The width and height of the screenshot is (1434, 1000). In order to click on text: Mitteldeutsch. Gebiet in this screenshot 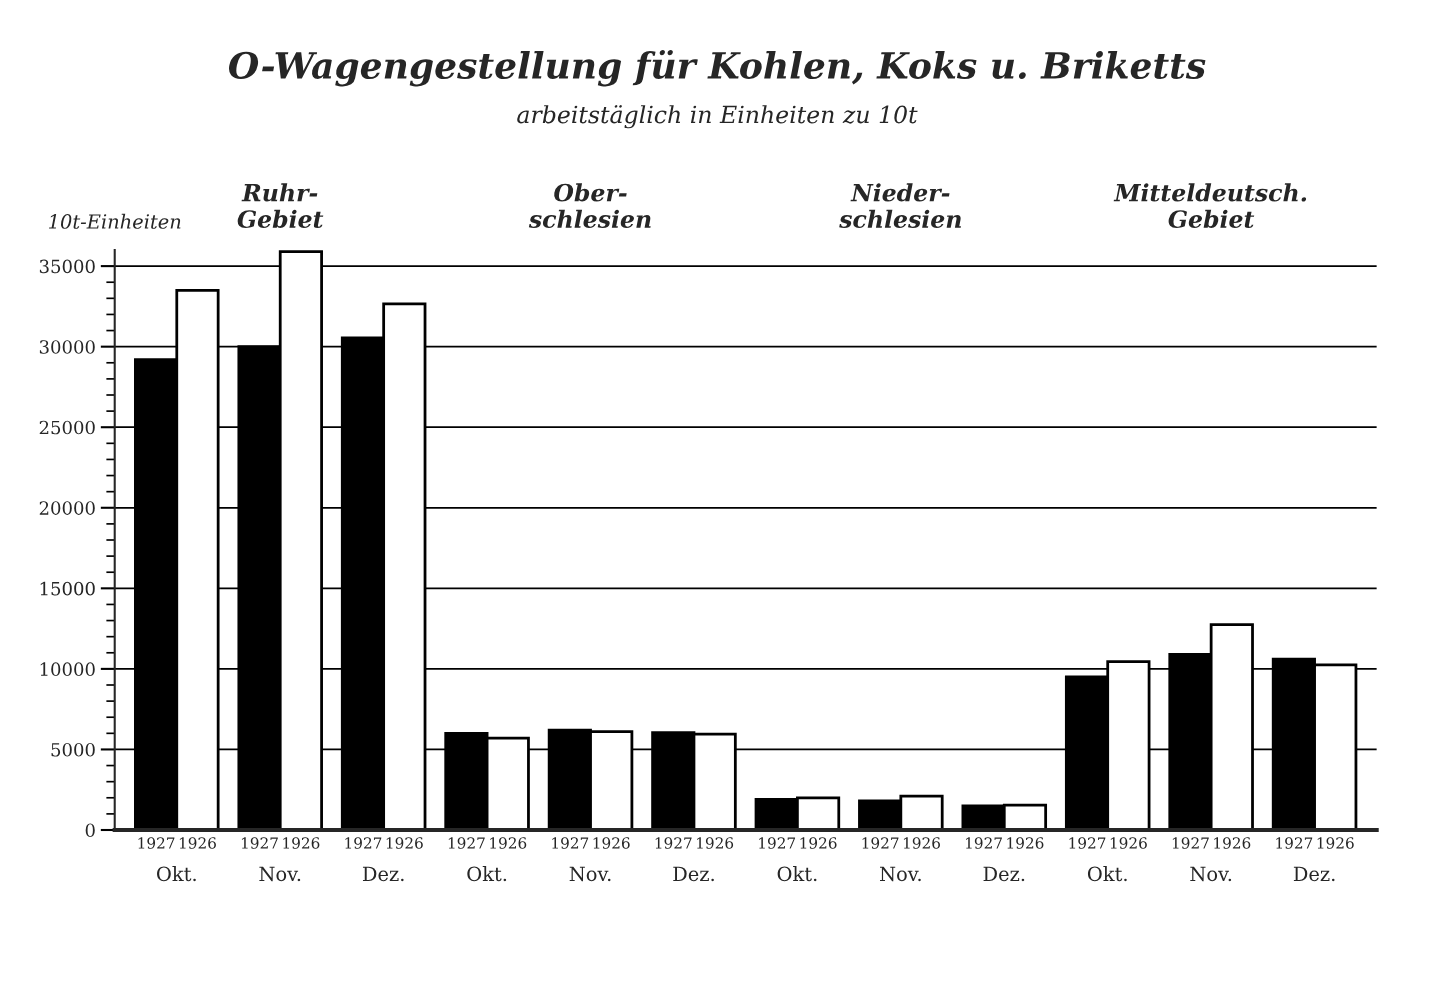, I will do `click(1210, 206)`.